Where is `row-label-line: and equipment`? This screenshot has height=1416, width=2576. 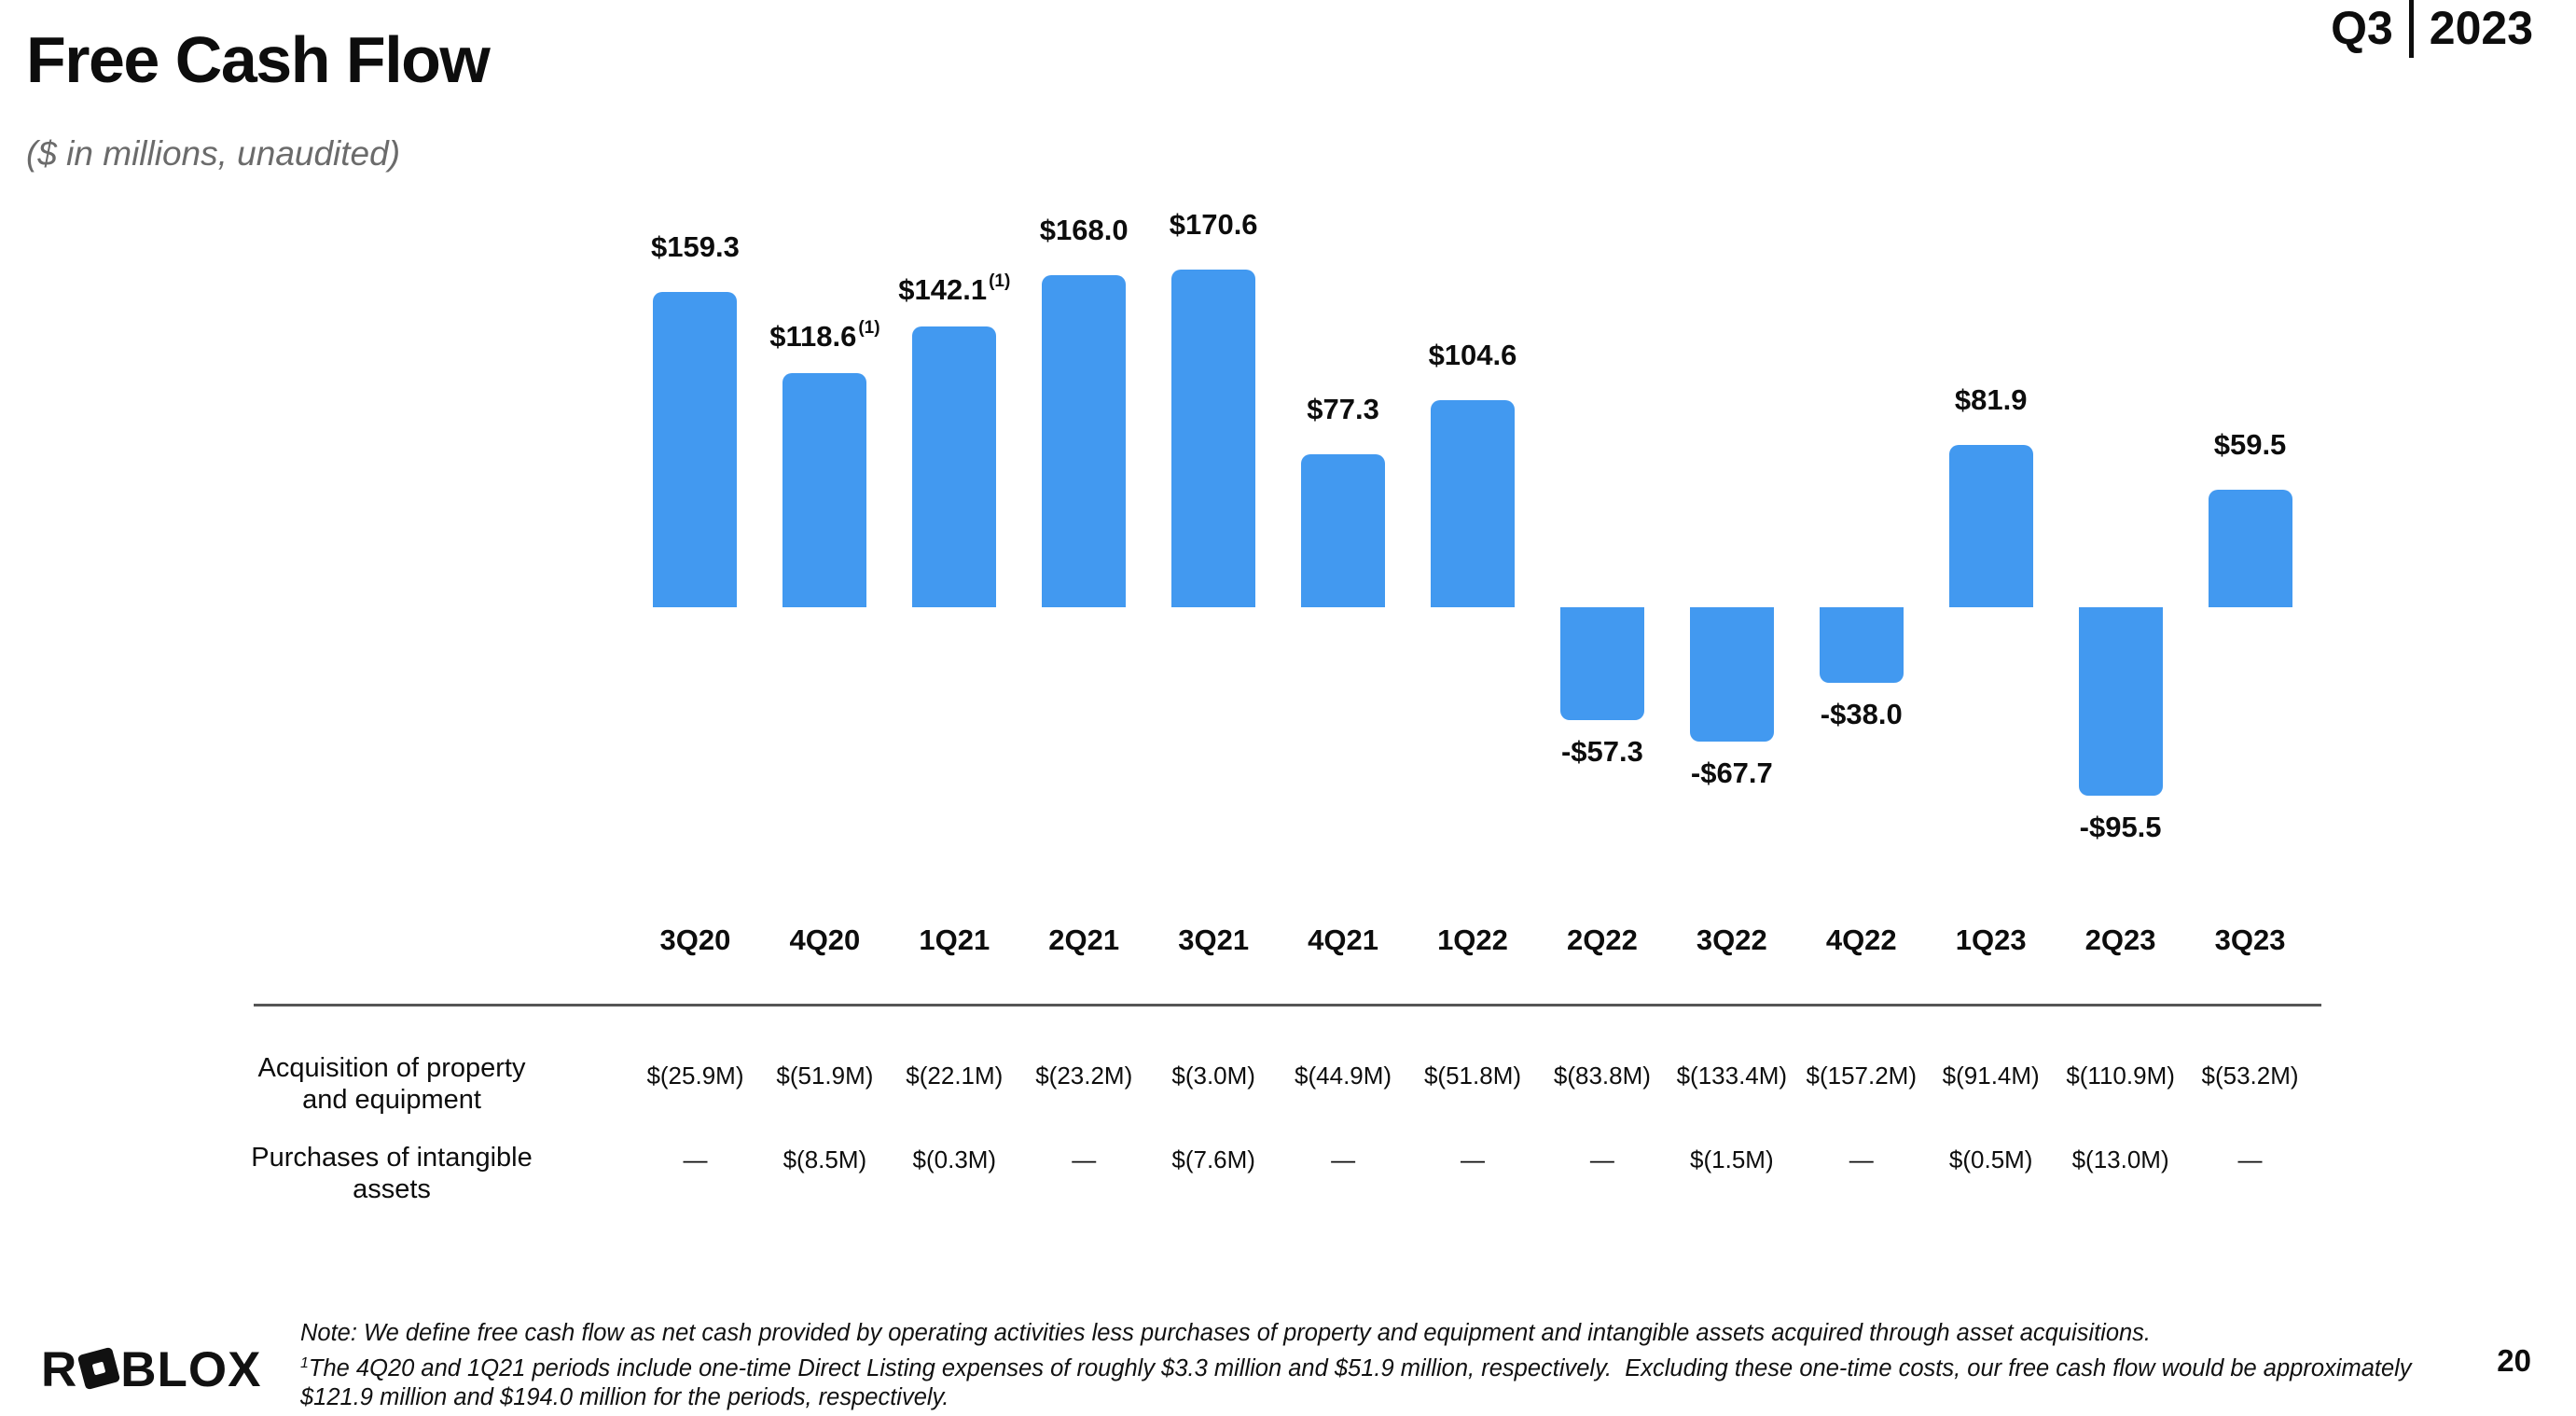 row-label-line: and equipment is located at coordinates (391, 1100).